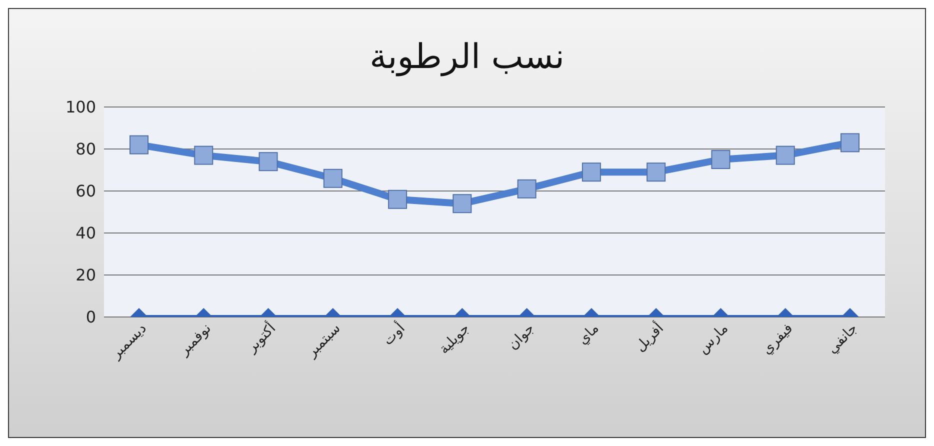 Image resolution: width=934 pixels, height=446 pixels. I want to click on x-tick-label: مارس, so click(713, 339).